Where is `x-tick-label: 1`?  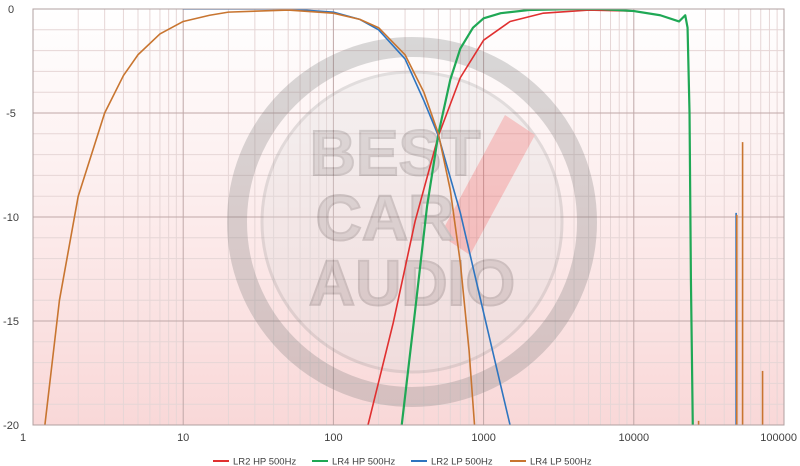
x-tick-label: 1 is located at coordinates (23, 438).